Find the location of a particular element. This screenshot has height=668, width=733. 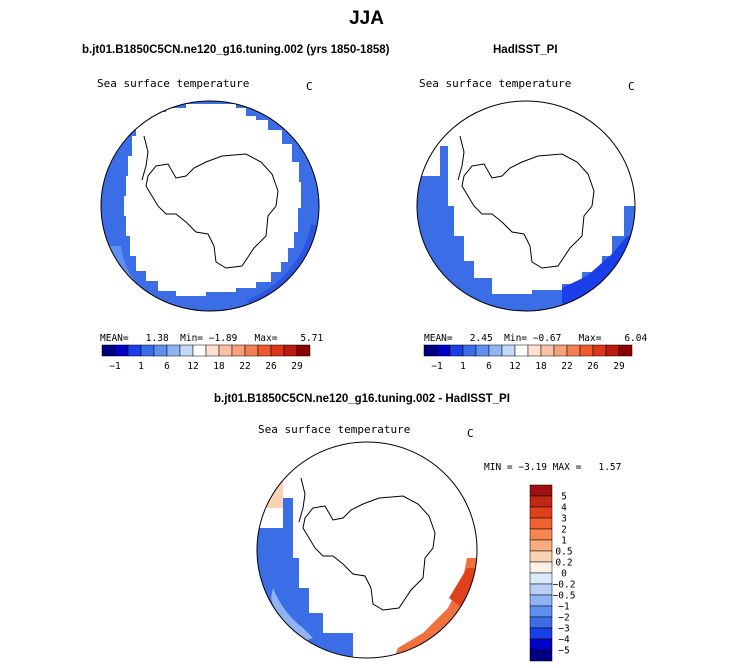

model-stats: MEAN= 1.38 Min= −1.89 Max= 5.71 is located at coordinates (211, 338).